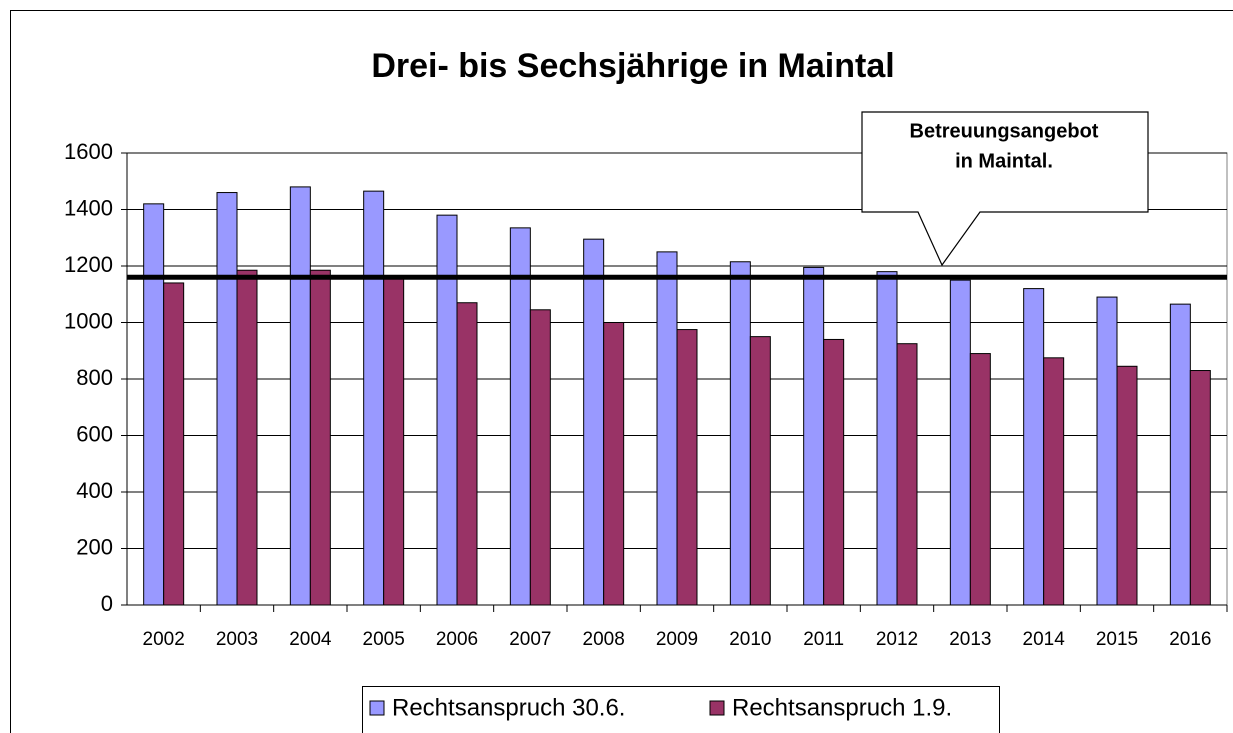 This screenshot has width=1233, height=733. What do you see at coordinates (237, 639) in the screenshot?
I see `x-tick-label: 2003` at bounding box center [237, 639].